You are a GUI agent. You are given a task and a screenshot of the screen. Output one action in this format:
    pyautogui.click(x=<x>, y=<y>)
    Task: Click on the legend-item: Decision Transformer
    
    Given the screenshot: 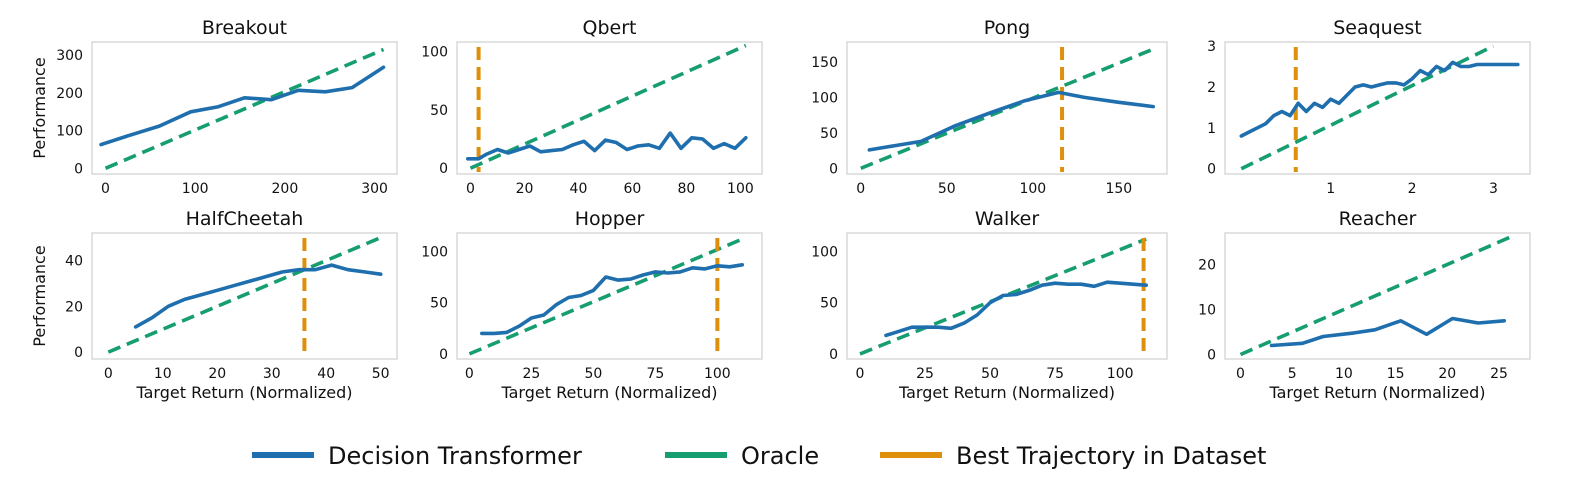 What is the action you would take?
    pyautogui.click(x=417, y=456)
    